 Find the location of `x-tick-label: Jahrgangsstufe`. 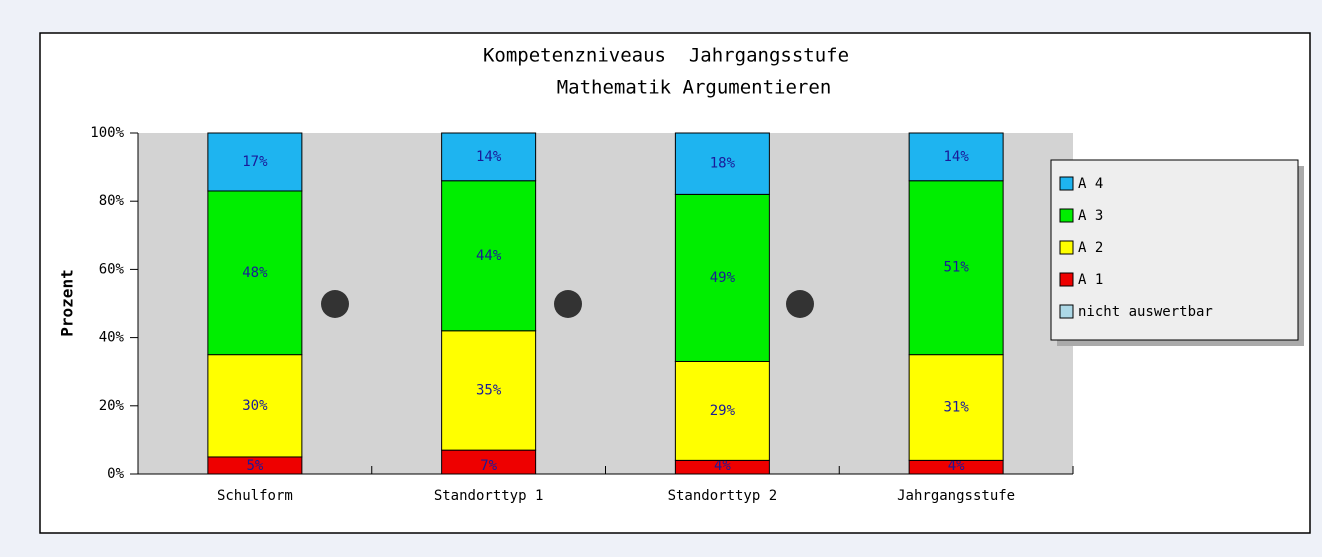

x-tick-label: Jahrgangsstufe is located at coordinates (956, 496).